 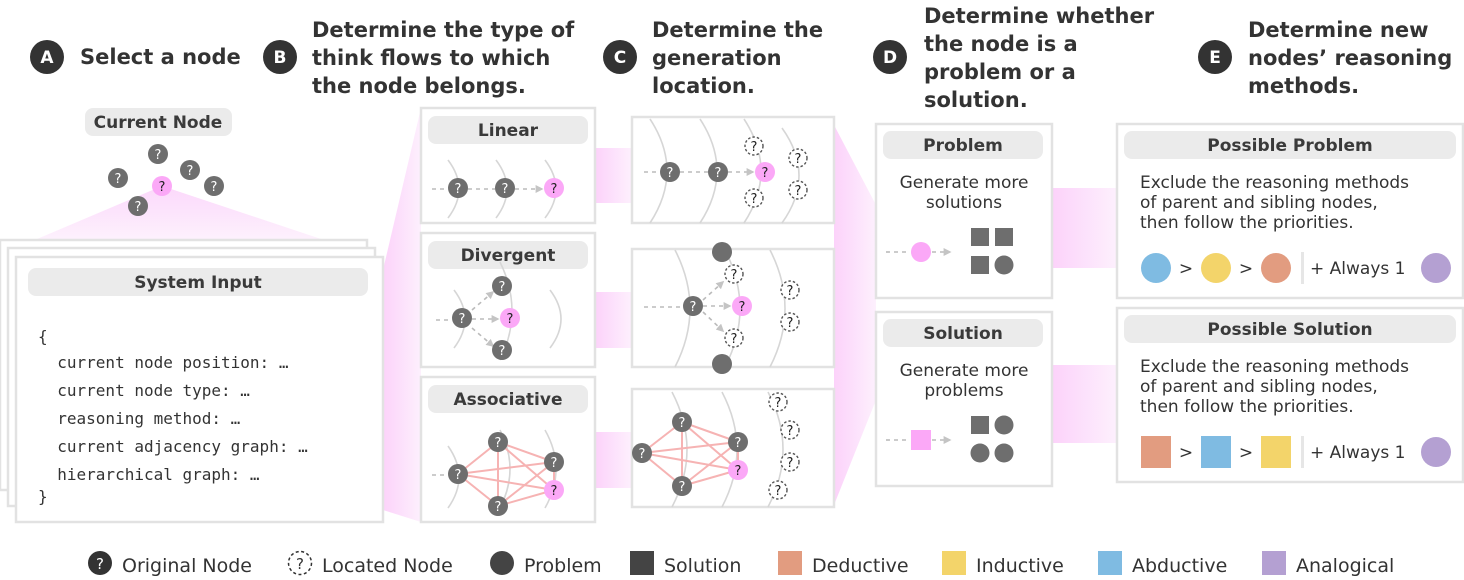 What do you see at coordinates (1216, 452) in the screenshot?
I see `abductive-icon` at bounding box center [1216, 452].